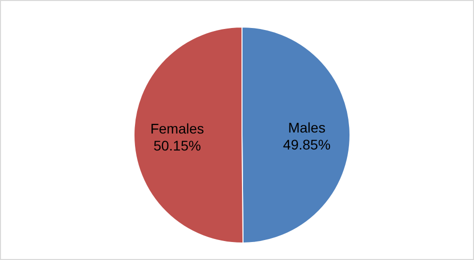 The image size is (474, 260). Describe the element at coordinates (307, 144) in the screenshot. I see `data-label: 49.85%` at that location.